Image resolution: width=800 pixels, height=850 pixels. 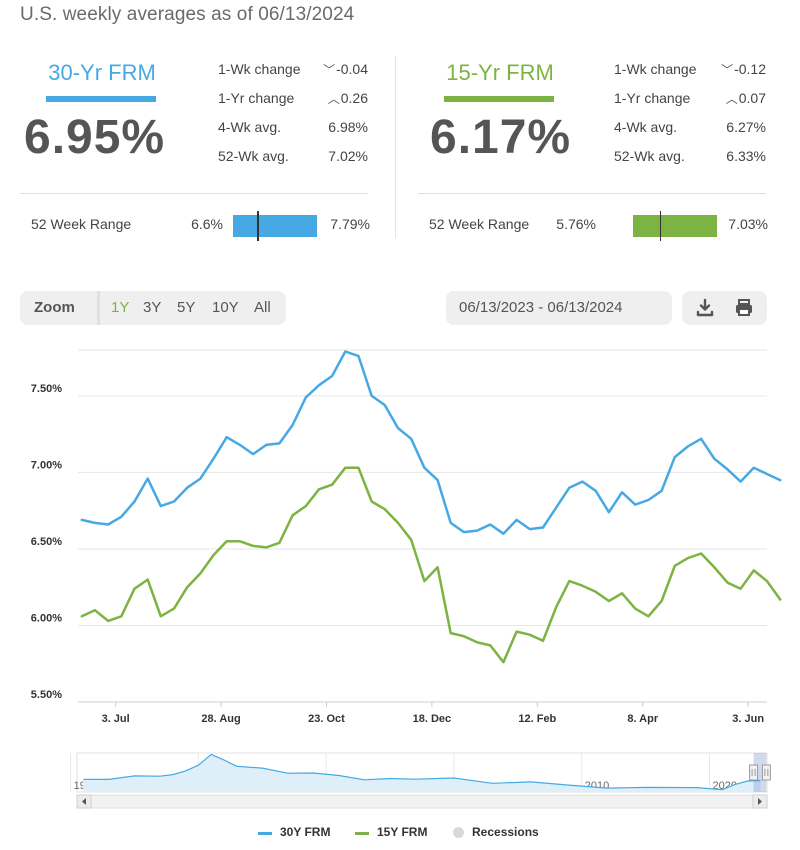 What do you see at coordinates (326, 719) in the screenshot?
I see `x-tick-label: 23. Oct` at bounding box center [326, 719].